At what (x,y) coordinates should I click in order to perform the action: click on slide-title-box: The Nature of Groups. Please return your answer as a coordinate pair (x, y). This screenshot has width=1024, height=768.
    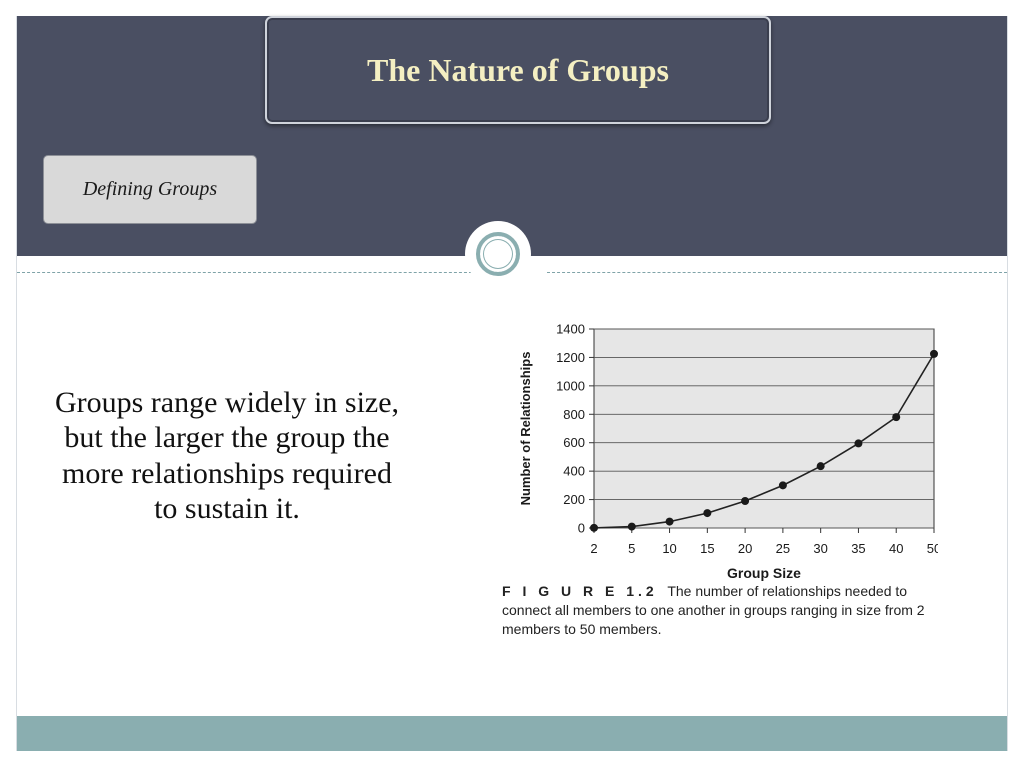
    Looking at the image, I should click on (518, 70).